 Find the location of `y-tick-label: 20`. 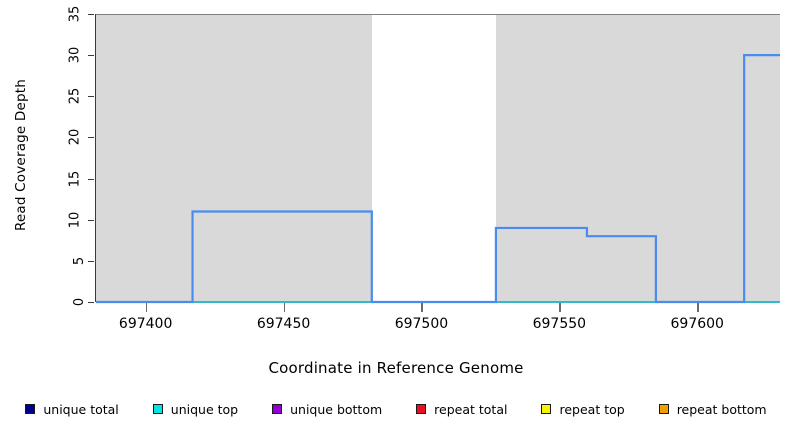

y-tick-label: 20 is located at coordinates (75, 137).